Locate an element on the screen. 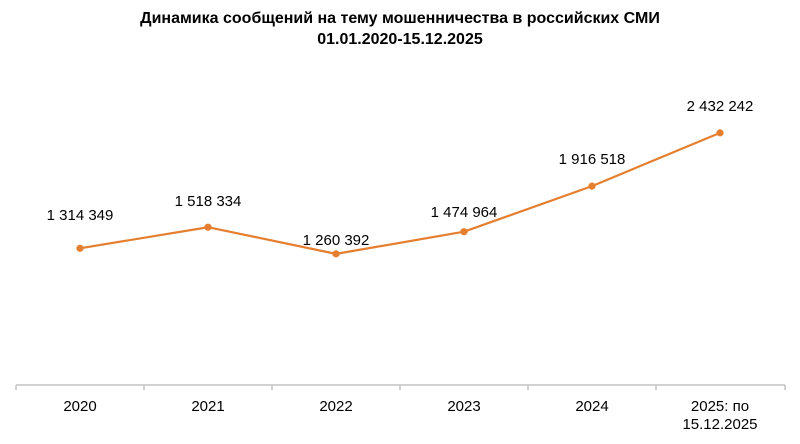 Image resolution: width=800 pixels, height=444 pixels. x-tick-label-2024: 2024 is located at coordinates (592, 406).